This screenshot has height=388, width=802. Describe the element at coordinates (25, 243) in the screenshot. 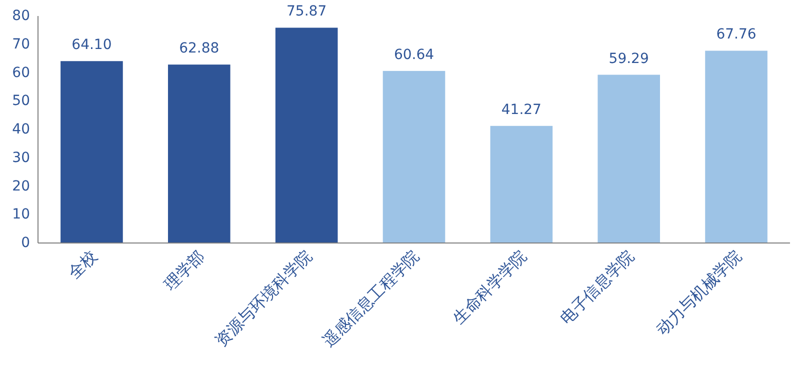

I see `y-tick-label: 0` at that location.